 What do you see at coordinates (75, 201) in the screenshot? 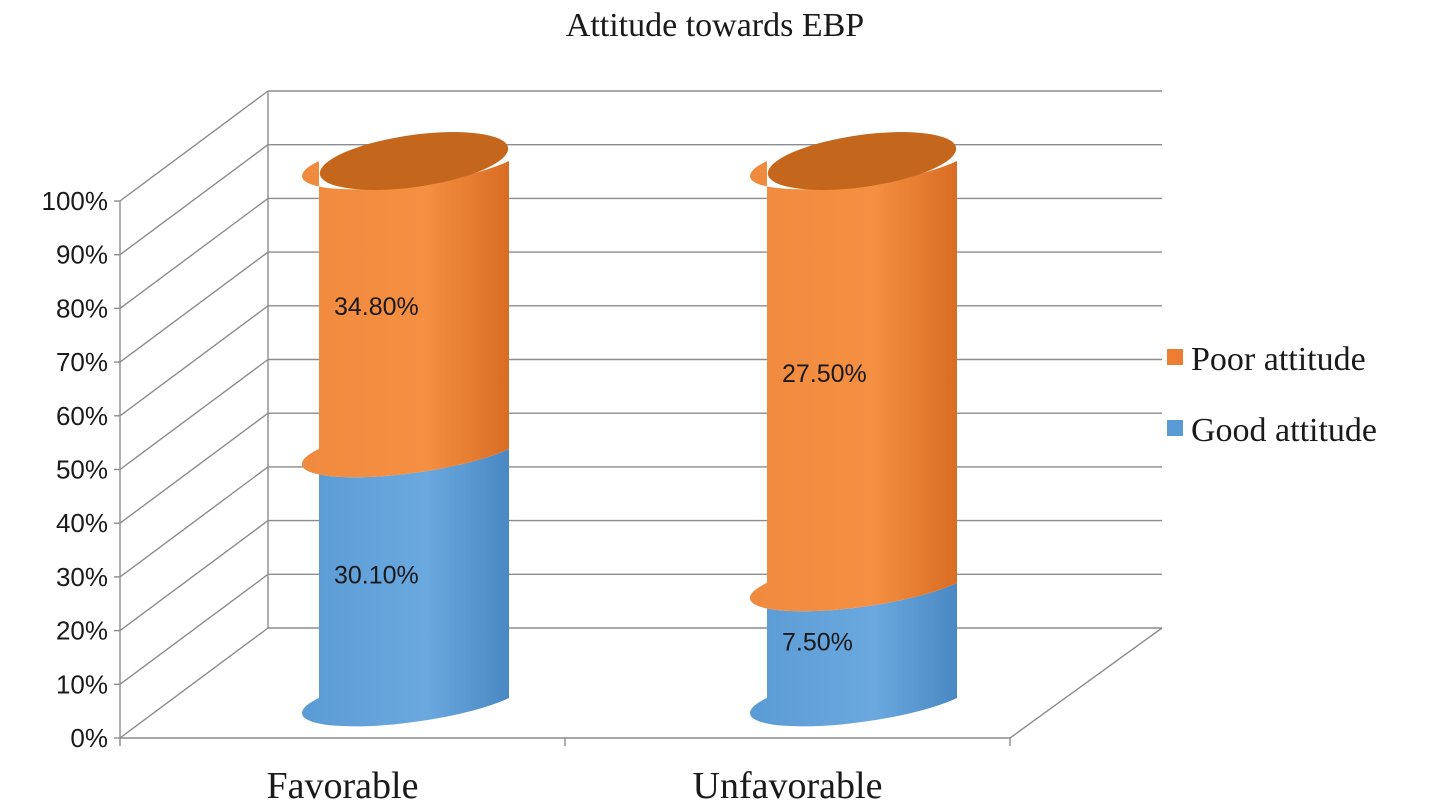
I see `y-tick-label: 100%` at bounding box center [75, 201].